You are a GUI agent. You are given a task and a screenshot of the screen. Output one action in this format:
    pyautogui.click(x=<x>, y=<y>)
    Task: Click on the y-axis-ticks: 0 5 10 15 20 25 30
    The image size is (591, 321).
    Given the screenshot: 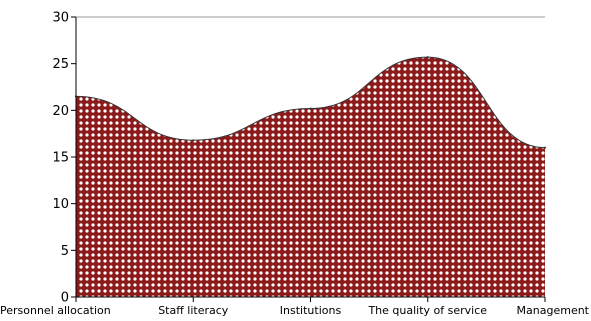 What is the action you would take?
    pyautogui.click(x=64, y=158)
    